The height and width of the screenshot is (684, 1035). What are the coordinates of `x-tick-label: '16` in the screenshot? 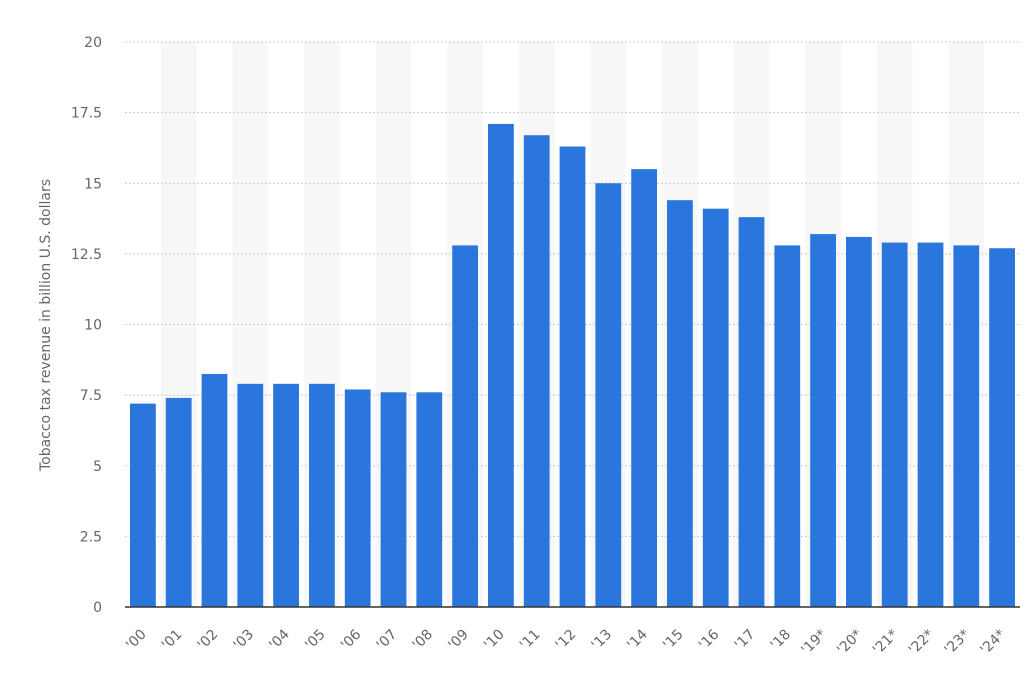 It's located at (709, 639).